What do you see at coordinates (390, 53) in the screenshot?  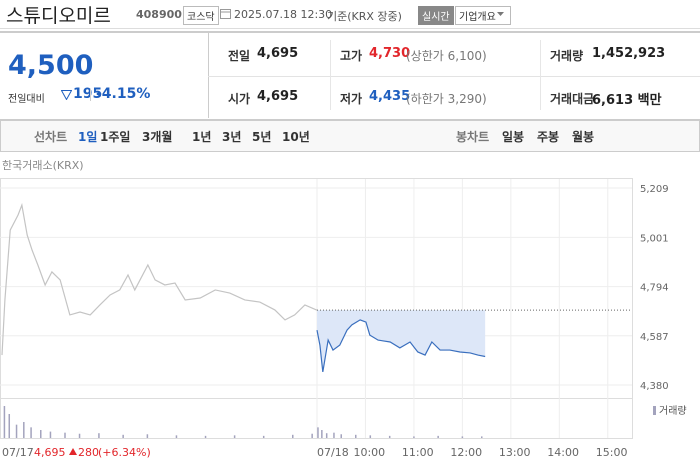 I see `quote-value: 4,730` at bounding box center [390, 53].